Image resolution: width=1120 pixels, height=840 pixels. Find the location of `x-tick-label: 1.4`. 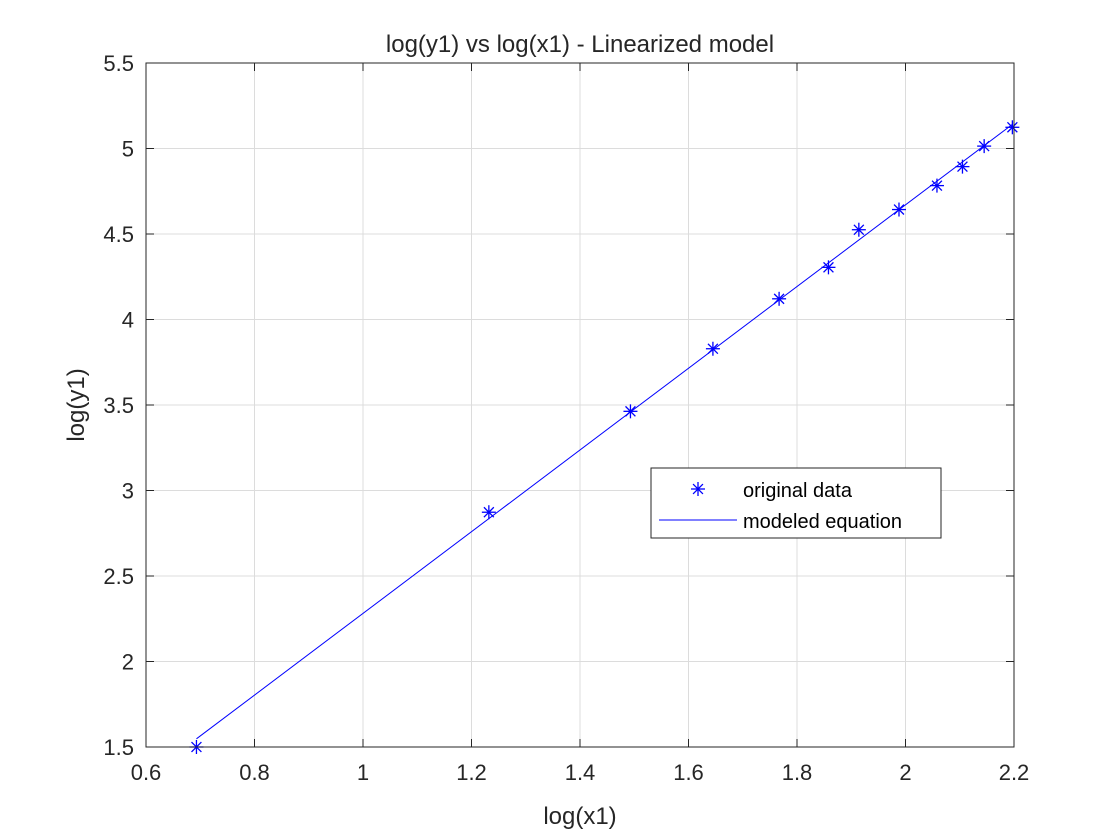

x-tick-label: 1.4 is located at coordinates (580, 772).